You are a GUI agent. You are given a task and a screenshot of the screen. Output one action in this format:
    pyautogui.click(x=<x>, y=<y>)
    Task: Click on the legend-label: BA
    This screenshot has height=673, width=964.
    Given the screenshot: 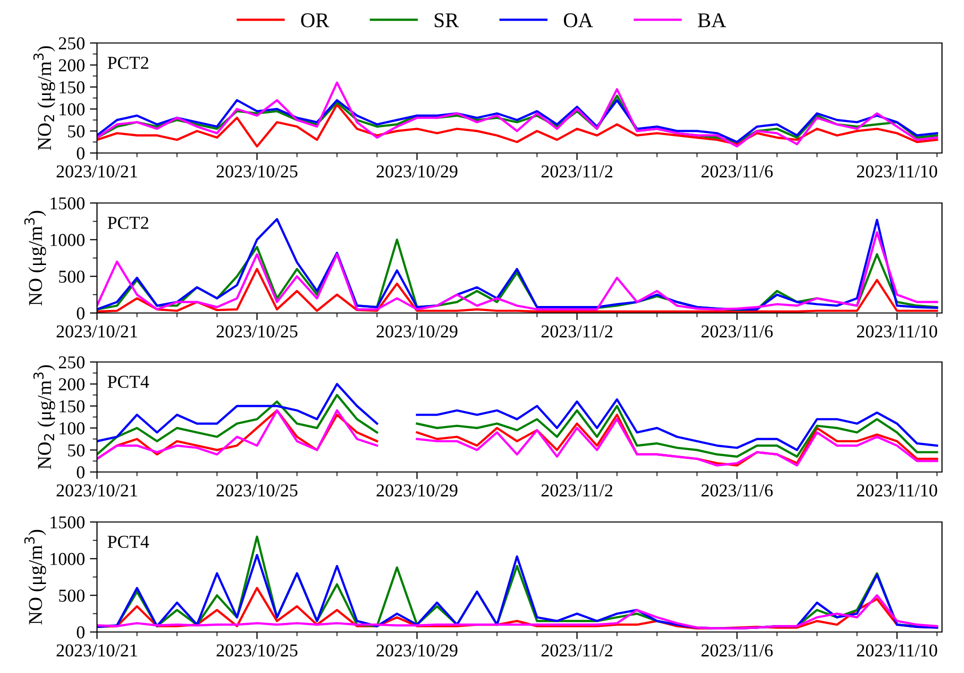 What is the action you would take?
    pyautogui.click(x=712, y=20)
    